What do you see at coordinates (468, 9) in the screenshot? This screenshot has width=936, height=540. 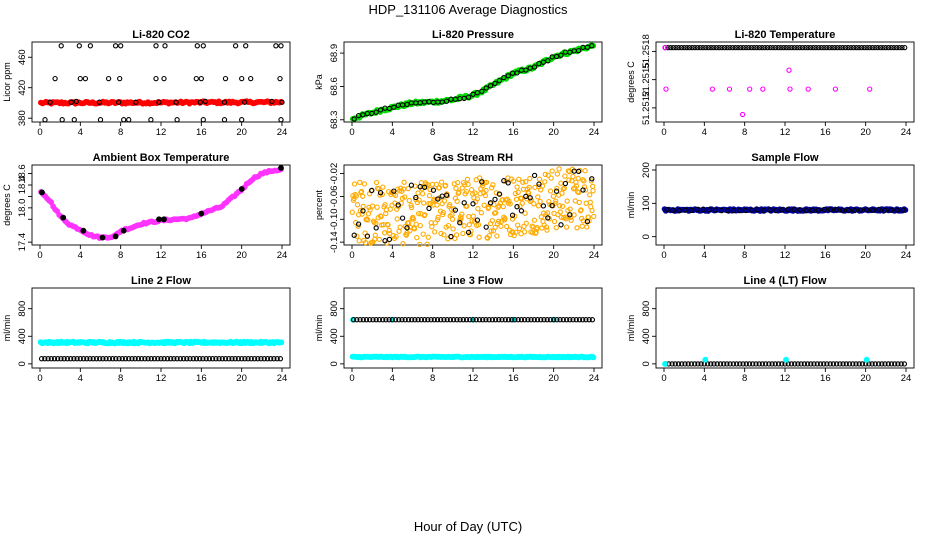 I see `figure-title: HDP_131106 Average Diagnostics` at bounding box center [468, 9].